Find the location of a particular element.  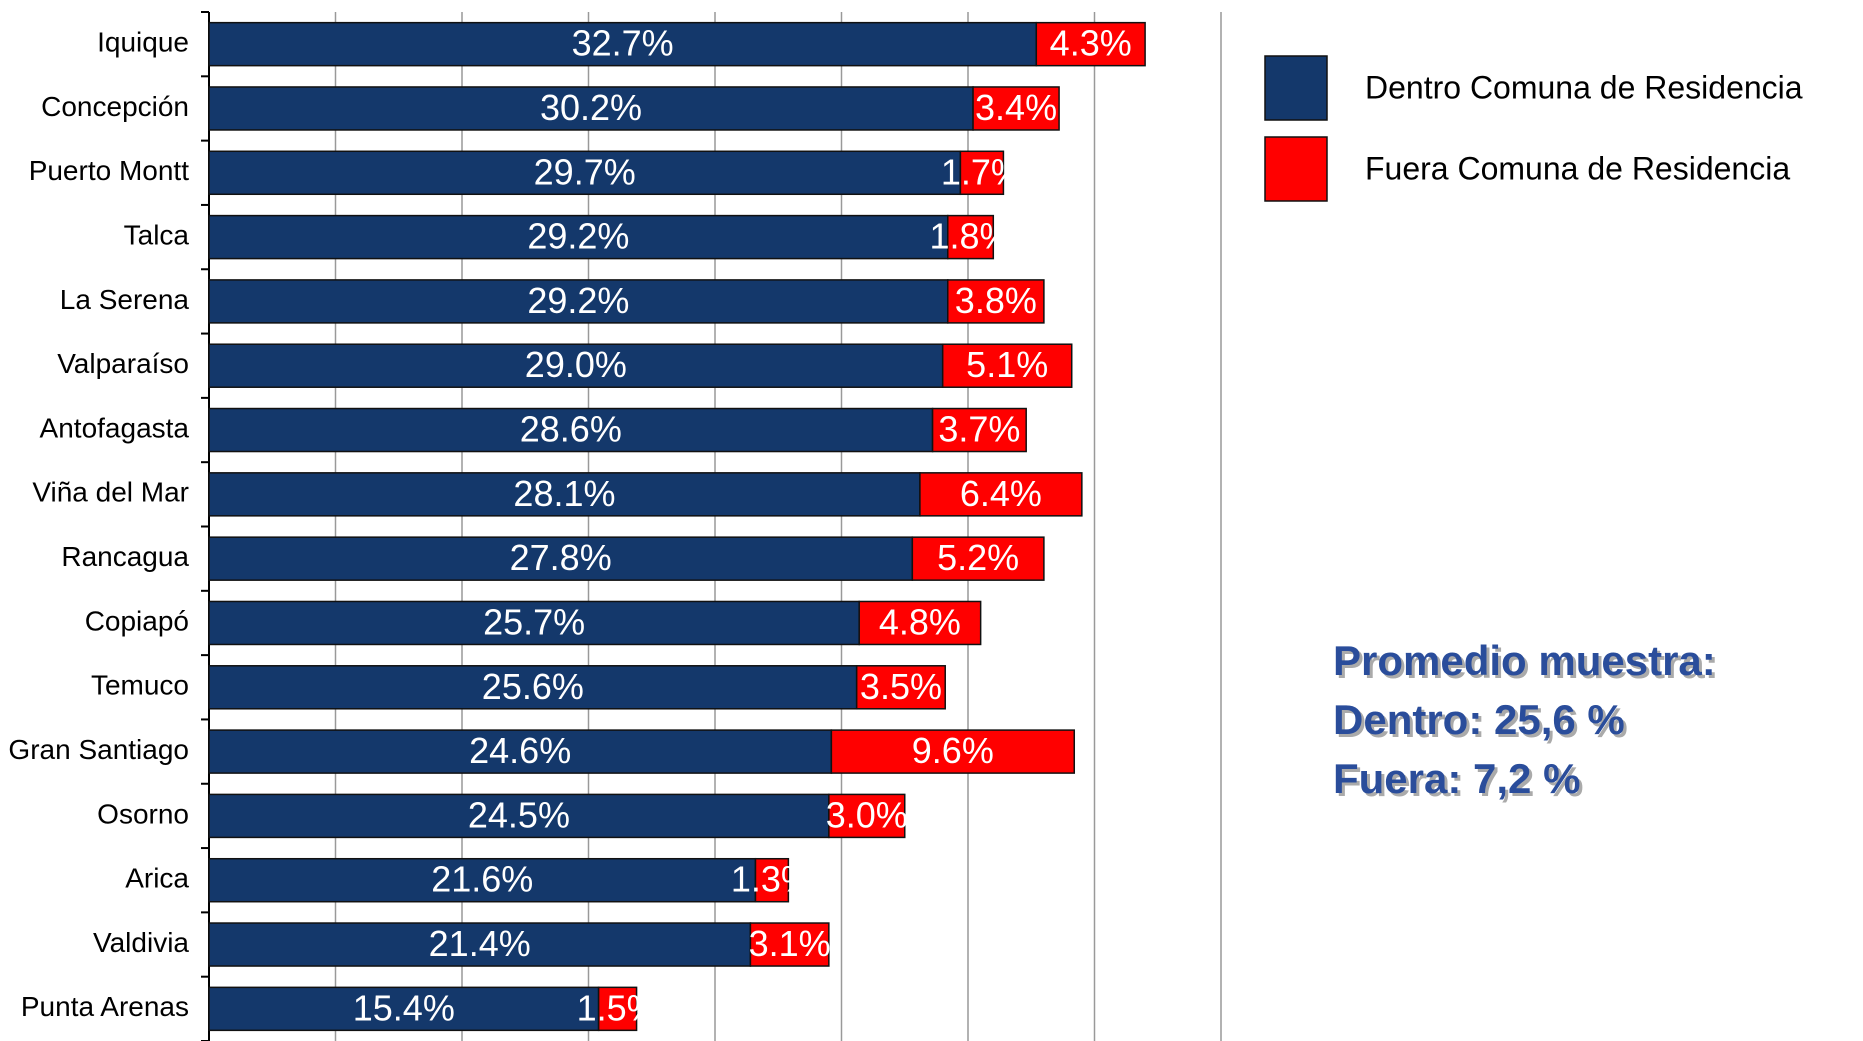

value-label: 1.5% is located at coordinates (618, 1007).